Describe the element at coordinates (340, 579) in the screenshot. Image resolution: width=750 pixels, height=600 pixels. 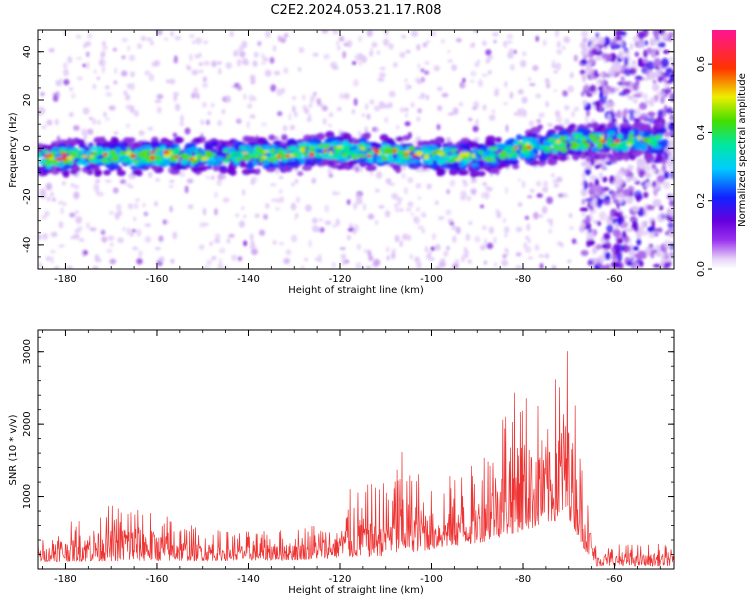
I see `snr-x-tick-label: -120` at that location.